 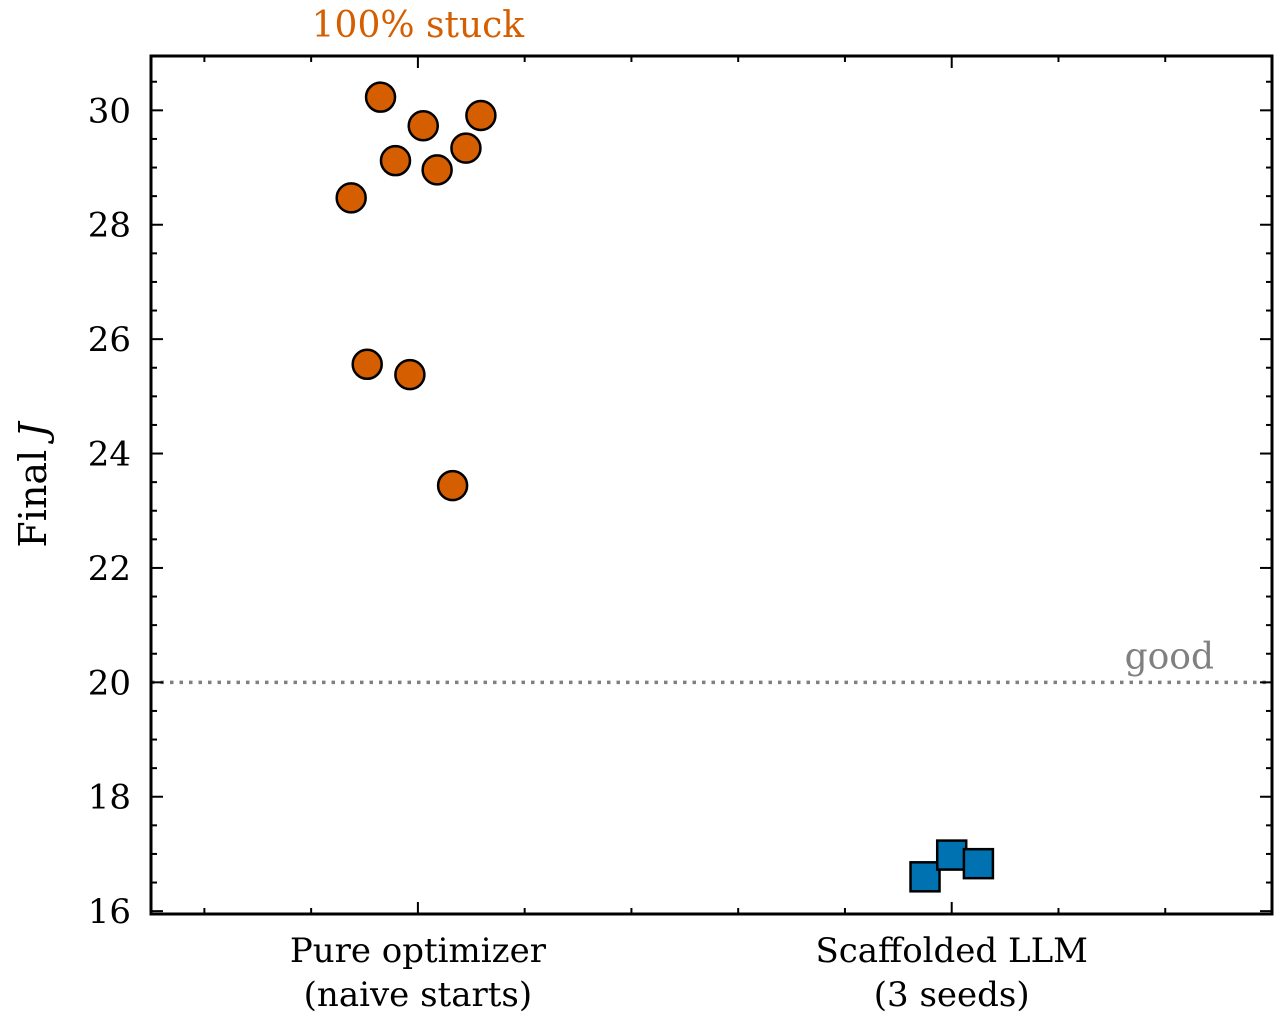 What do you see at coordinates (109, 455) in the screenshot?
I see `y-tick-label: 24` at bounding box center [109, 455].